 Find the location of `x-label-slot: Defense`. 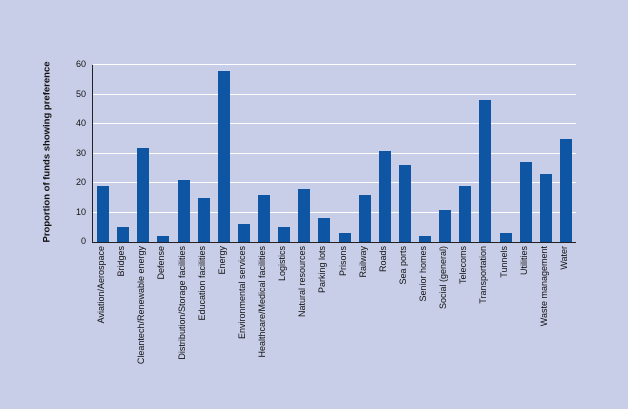

x-label-slot: Defense is located at coordinates (162, 263).